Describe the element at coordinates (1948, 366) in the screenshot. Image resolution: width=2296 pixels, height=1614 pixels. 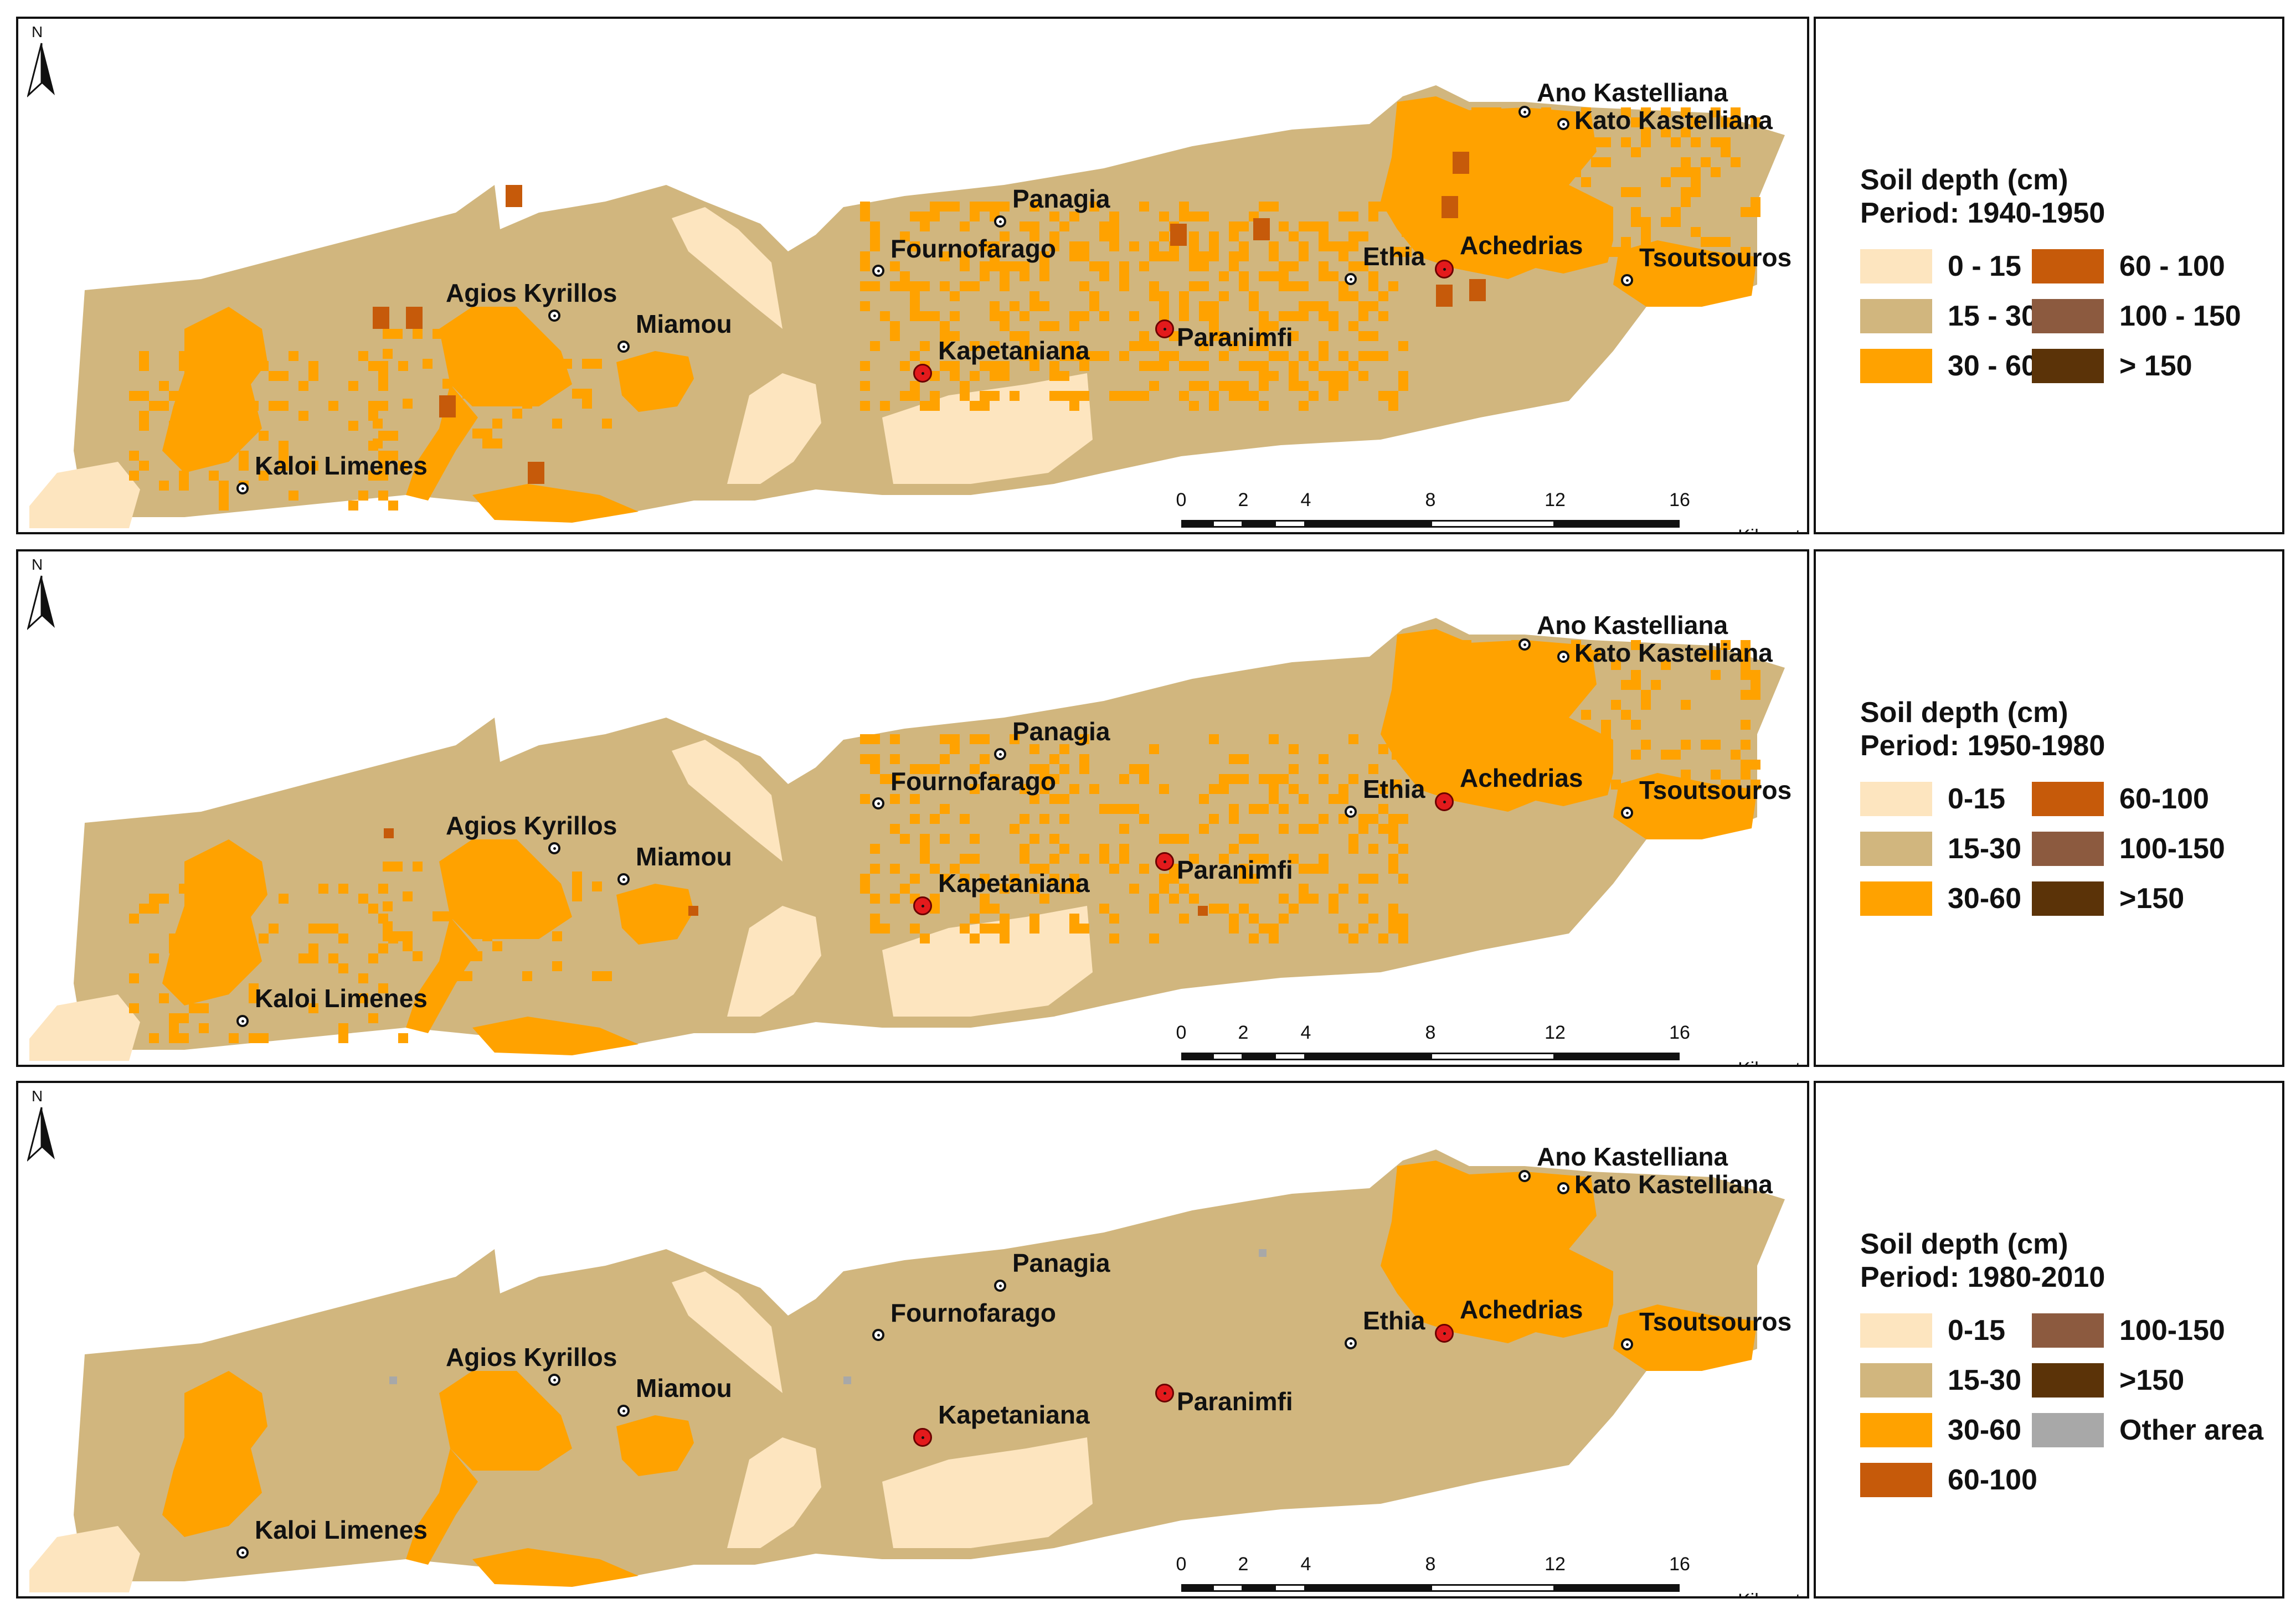
I see `legend-item: 30 - 60` at that location.